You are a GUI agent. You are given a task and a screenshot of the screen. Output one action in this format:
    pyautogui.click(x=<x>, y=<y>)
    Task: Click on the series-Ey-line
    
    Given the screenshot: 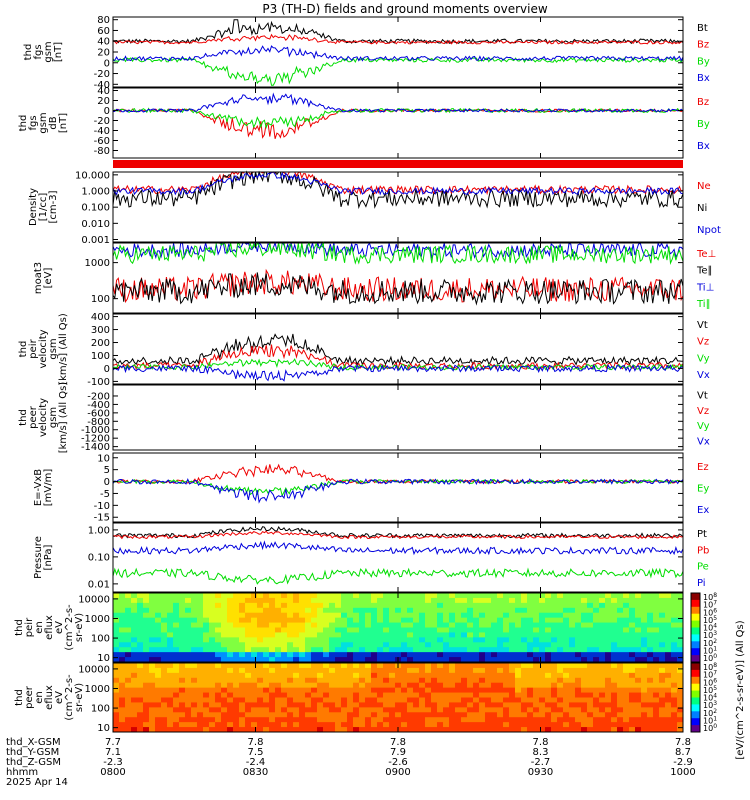 What is the action you would take?
    pyautogui.click(x=398, y=488)
    